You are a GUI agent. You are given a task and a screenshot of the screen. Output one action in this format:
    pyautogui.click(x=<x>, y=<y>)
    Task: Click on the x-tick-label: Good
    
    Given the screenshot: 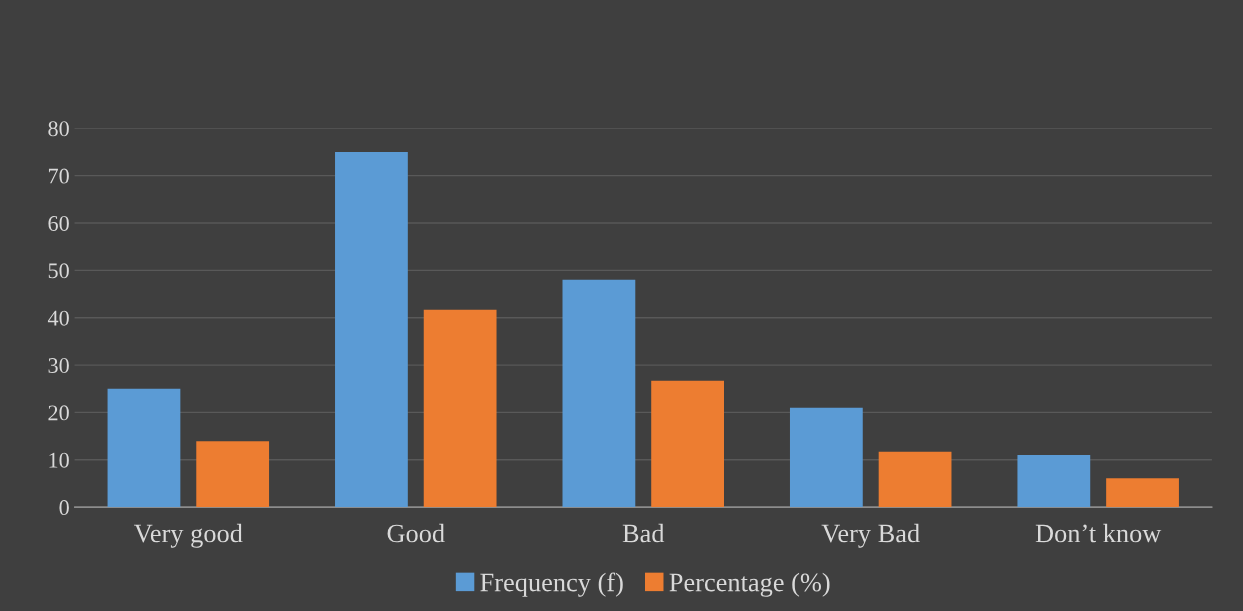 What is the action you would take?
    pyautogui.click(x=416, y=533)
    